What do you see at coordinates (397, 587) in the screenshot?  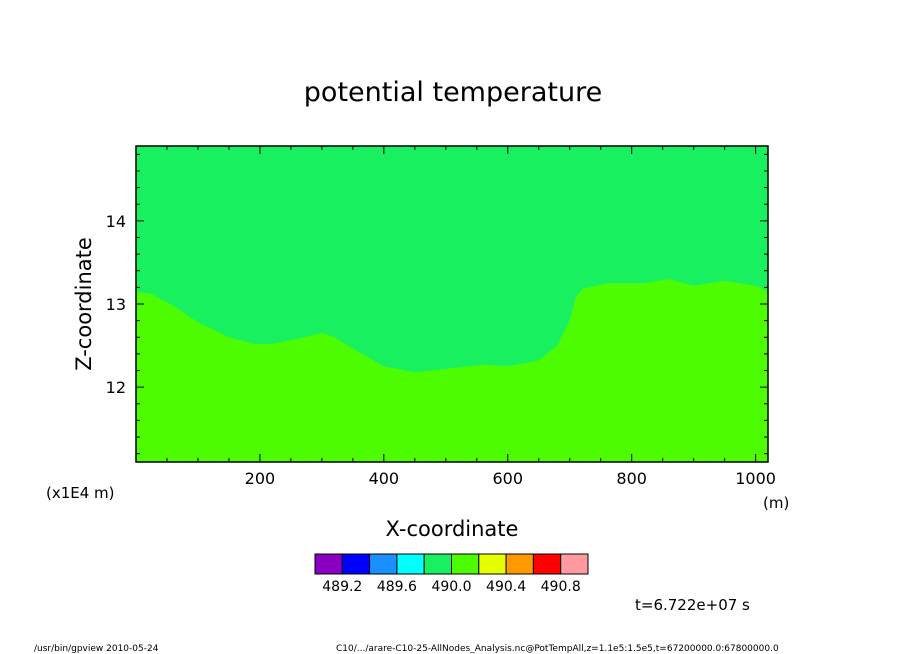 I see `colorbar-label: 489.6` at bounding box center [397, 587].